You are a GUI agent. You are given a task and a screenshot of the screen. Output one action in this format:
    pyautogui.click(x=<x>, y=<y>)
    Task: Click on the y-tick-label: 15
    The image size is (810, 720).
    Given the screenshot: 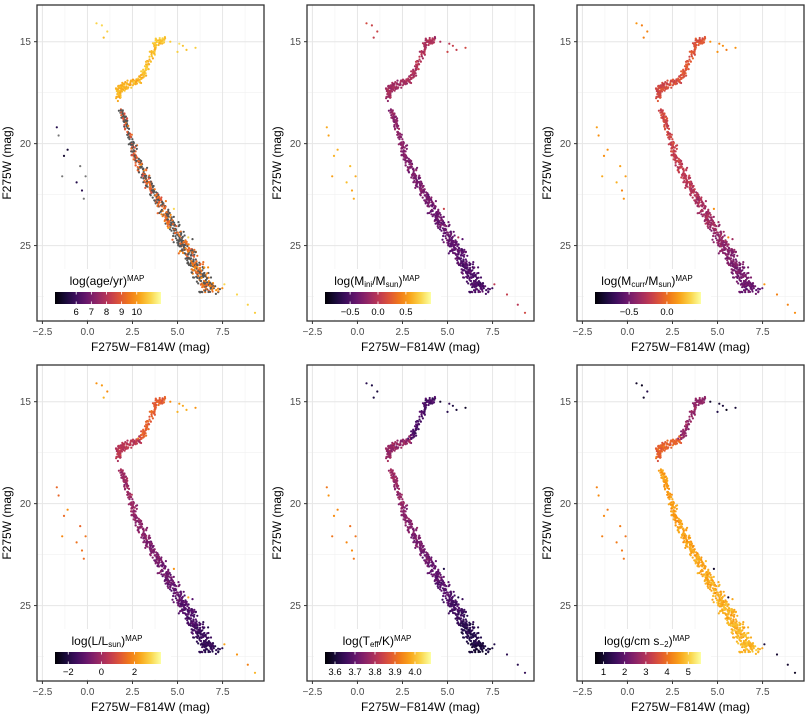 What is the action you would take?
    pyautogui.click(x=26, y=402)
    